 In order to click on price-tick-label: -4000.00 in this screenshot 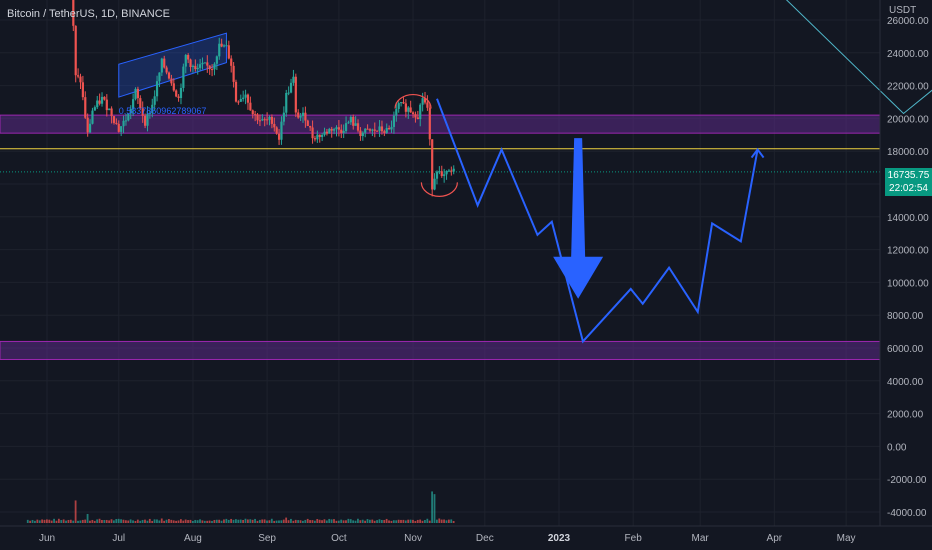, I will do `click(907, 513)`.